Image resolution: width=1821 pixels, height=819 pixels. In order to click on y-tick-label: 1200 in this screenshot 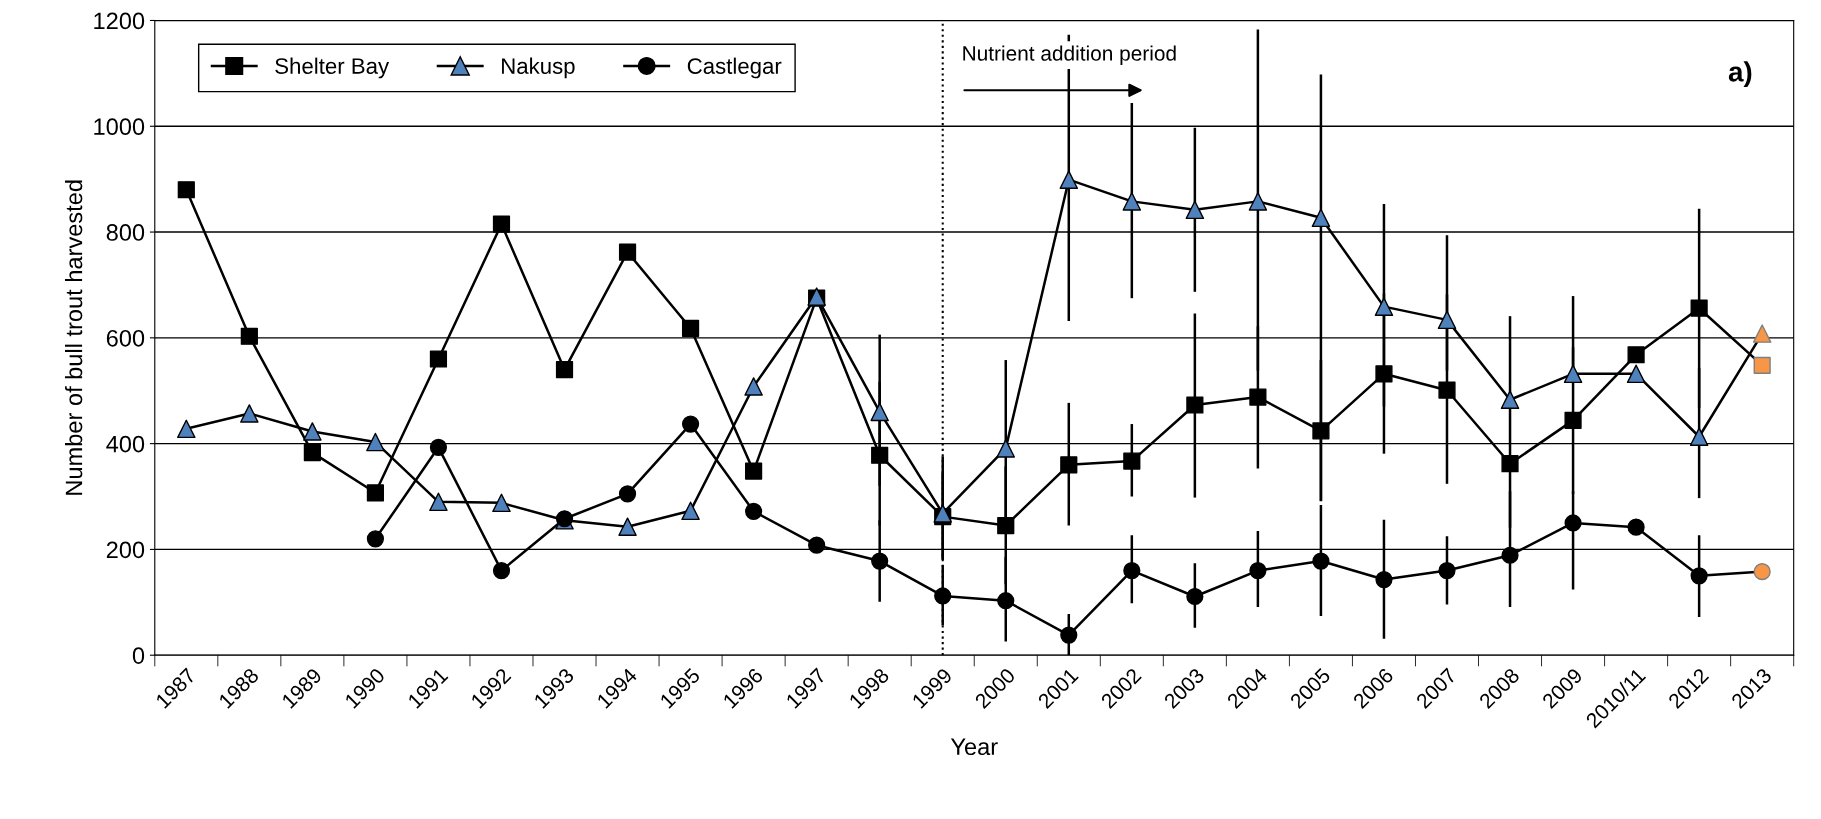, I will do `click(119, 21)`.